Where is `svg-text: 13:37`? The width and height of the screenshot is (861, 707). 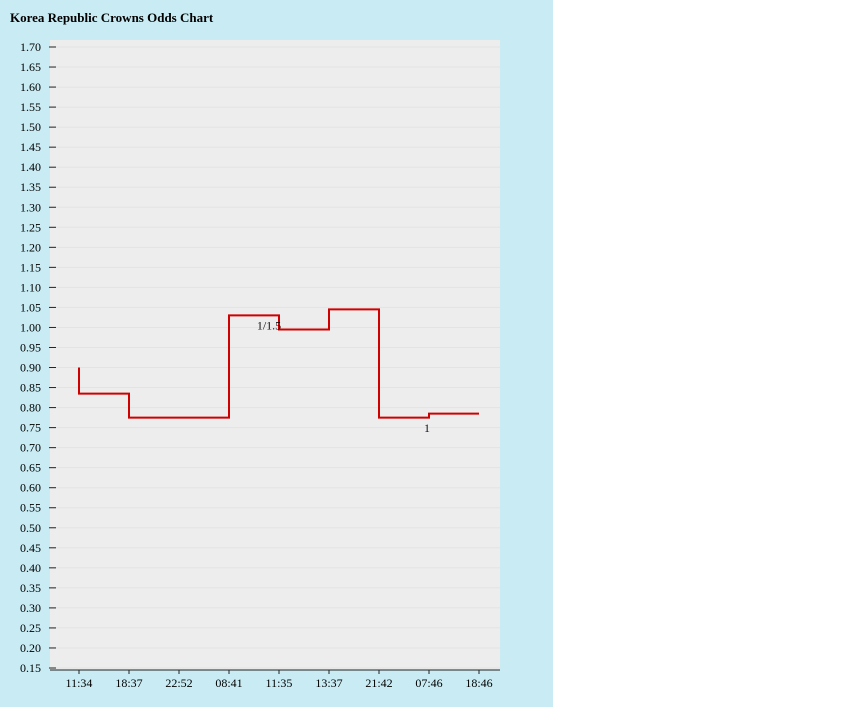
svg-text: 13:37 is located at coordinates (328, 683).